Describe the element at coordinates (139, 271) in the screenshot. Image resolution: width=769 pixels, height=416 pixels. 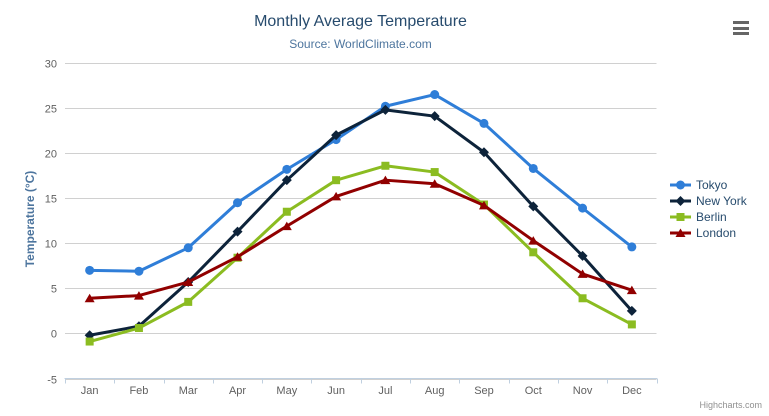
I see `data-point-tokyo-feb` at that location.